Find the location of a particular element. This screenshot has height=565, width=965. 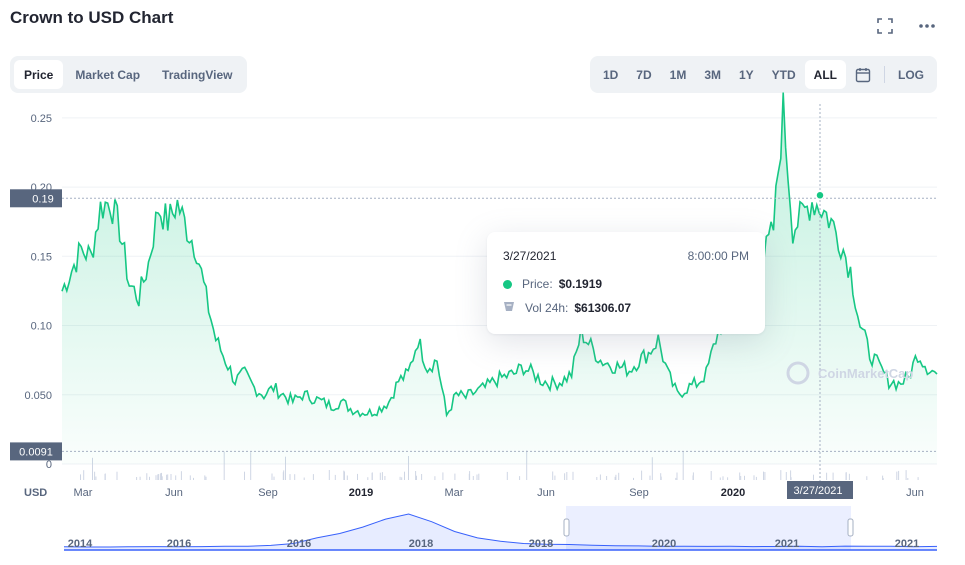

crosshair-point is located at coordinates (820, 195).